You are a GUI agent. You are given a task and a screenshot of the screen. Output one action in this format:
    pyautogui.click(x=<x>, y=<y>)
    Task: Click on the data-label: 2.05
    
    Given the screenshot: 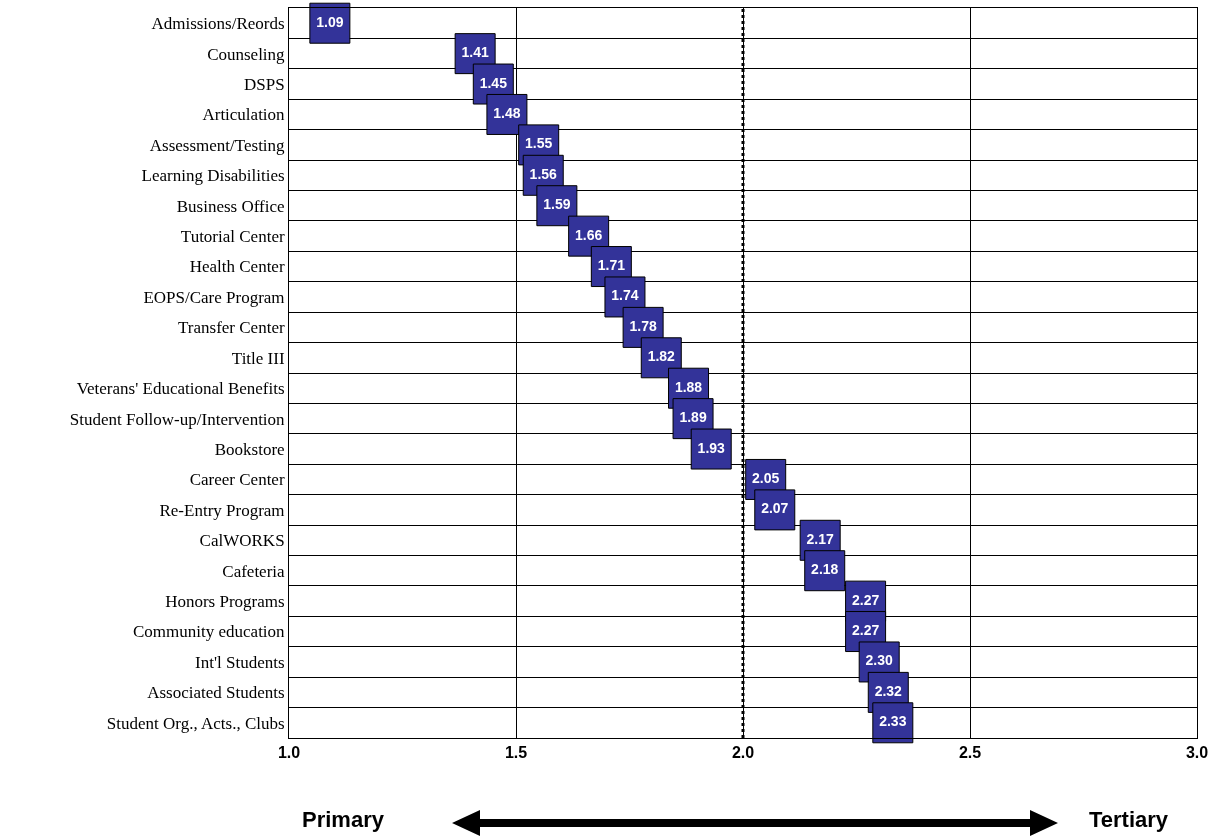 What is the action you would take?
    pyautogui.click(x=766, y=477)
    